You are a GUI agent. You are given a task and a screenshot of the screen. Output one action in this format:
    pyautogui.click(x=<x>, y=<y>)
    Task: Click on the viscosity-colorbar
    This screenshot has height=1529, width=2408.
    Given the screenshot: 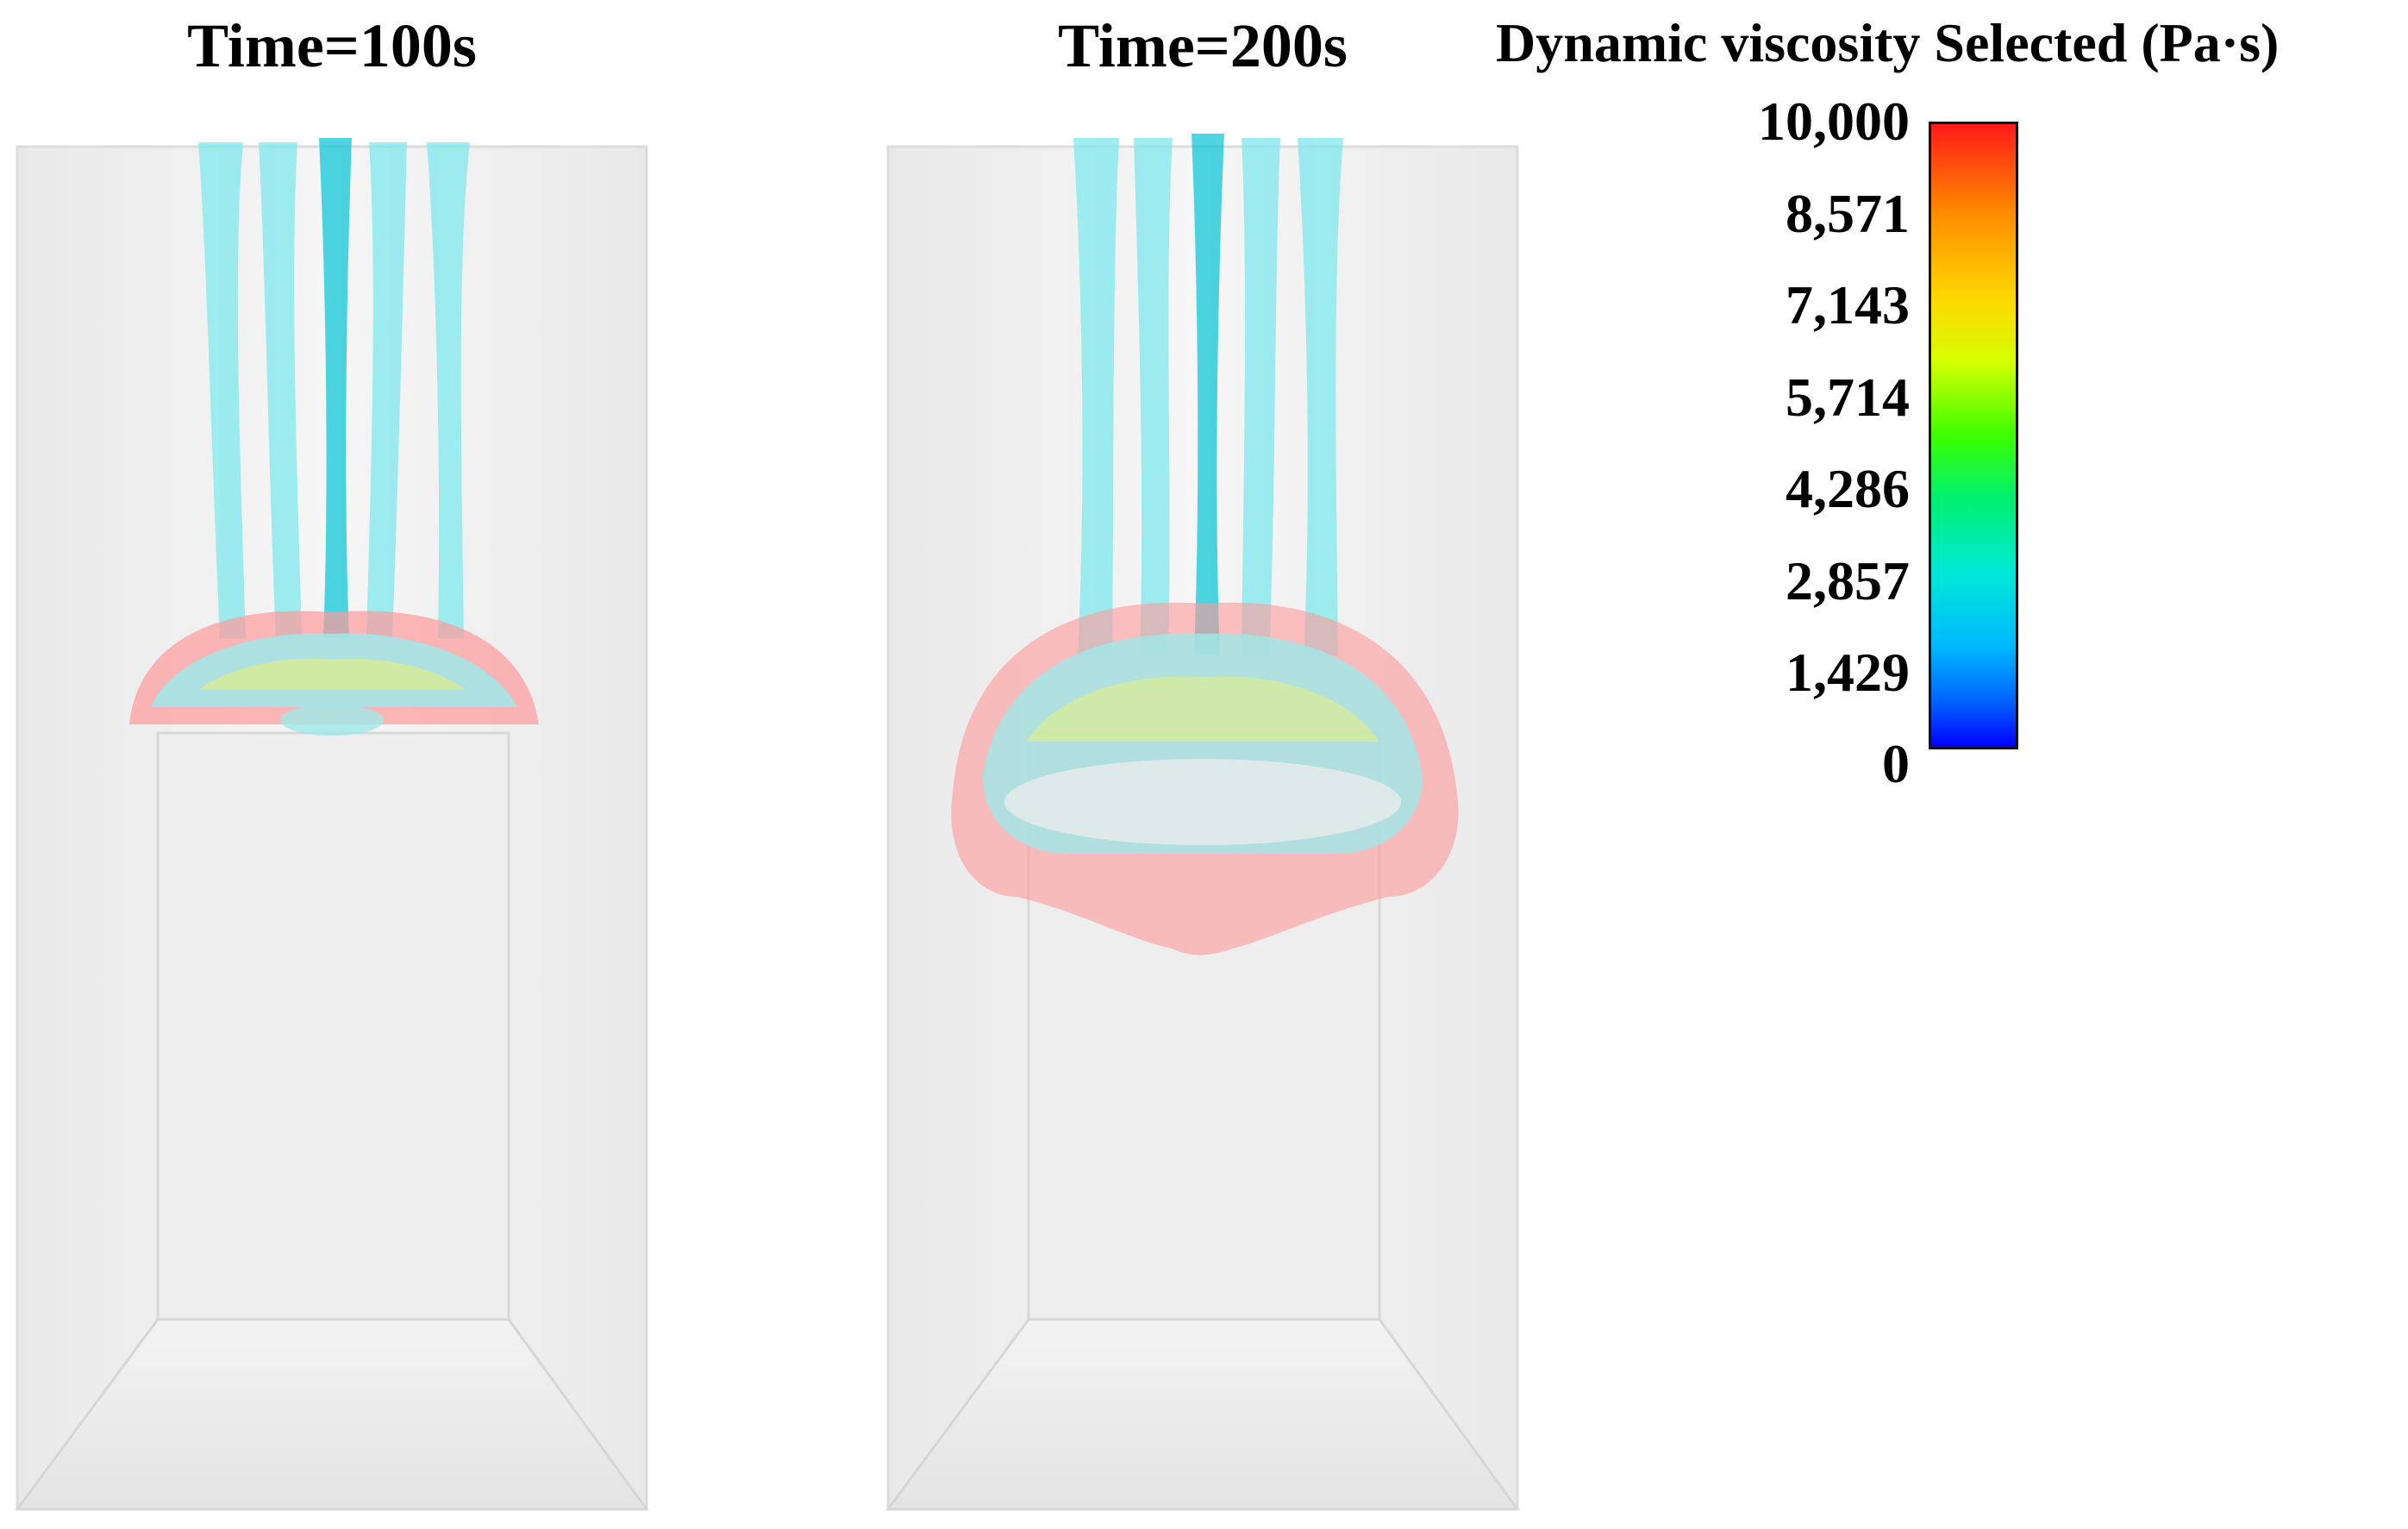 What is the action you would take?
    pyautogui.click(x=1973, y=435)
    